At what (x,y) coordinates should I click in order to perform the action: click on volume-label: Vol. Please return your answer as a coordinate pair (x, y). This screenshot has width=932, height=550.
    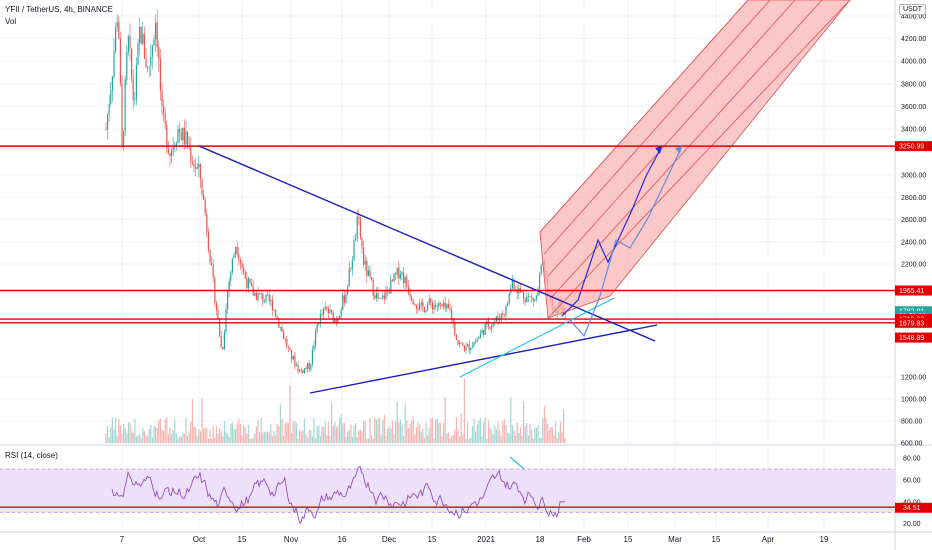
    Looking at the image, I should click on (11, 21).